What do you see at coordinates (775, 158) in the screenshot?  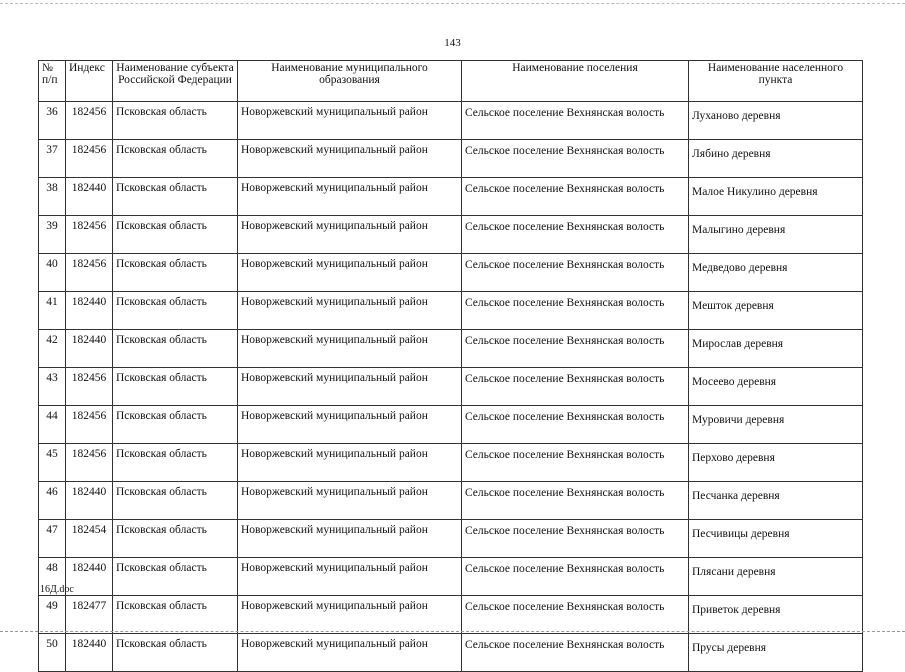 I see `cell-locality: Лябино деревня` at bounding box center [775, 158].